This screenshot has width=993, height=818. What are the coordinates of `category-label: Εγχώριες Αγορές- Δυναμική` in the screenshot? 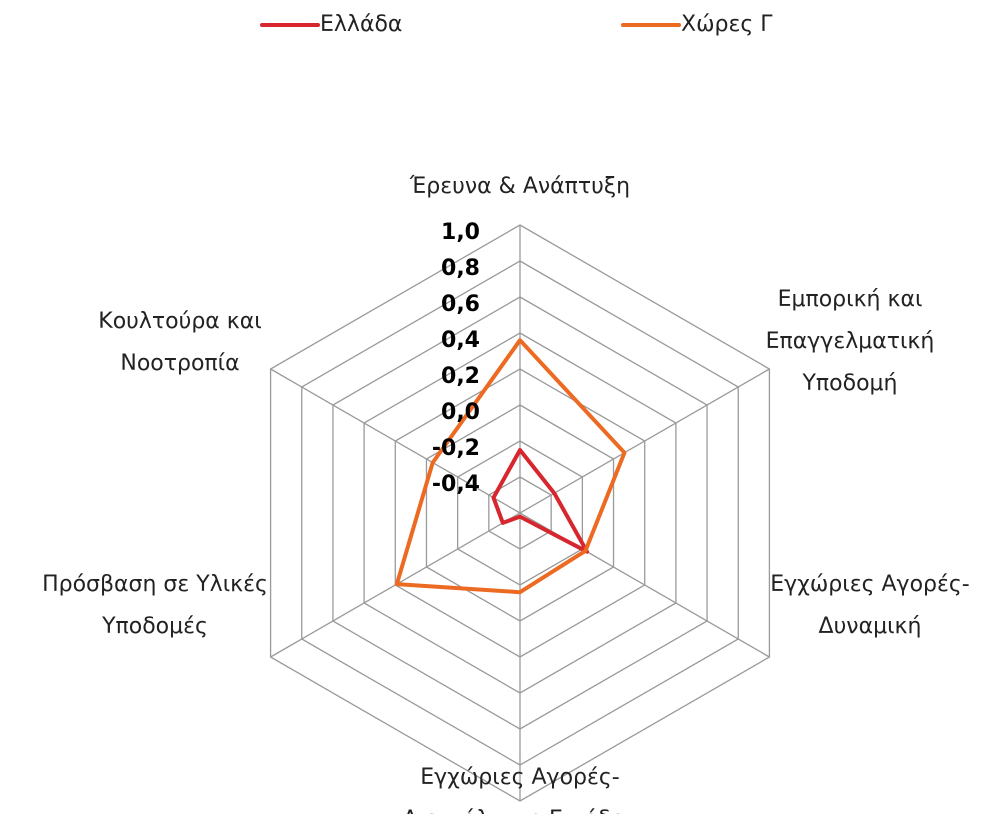 It's located at (870, 605).